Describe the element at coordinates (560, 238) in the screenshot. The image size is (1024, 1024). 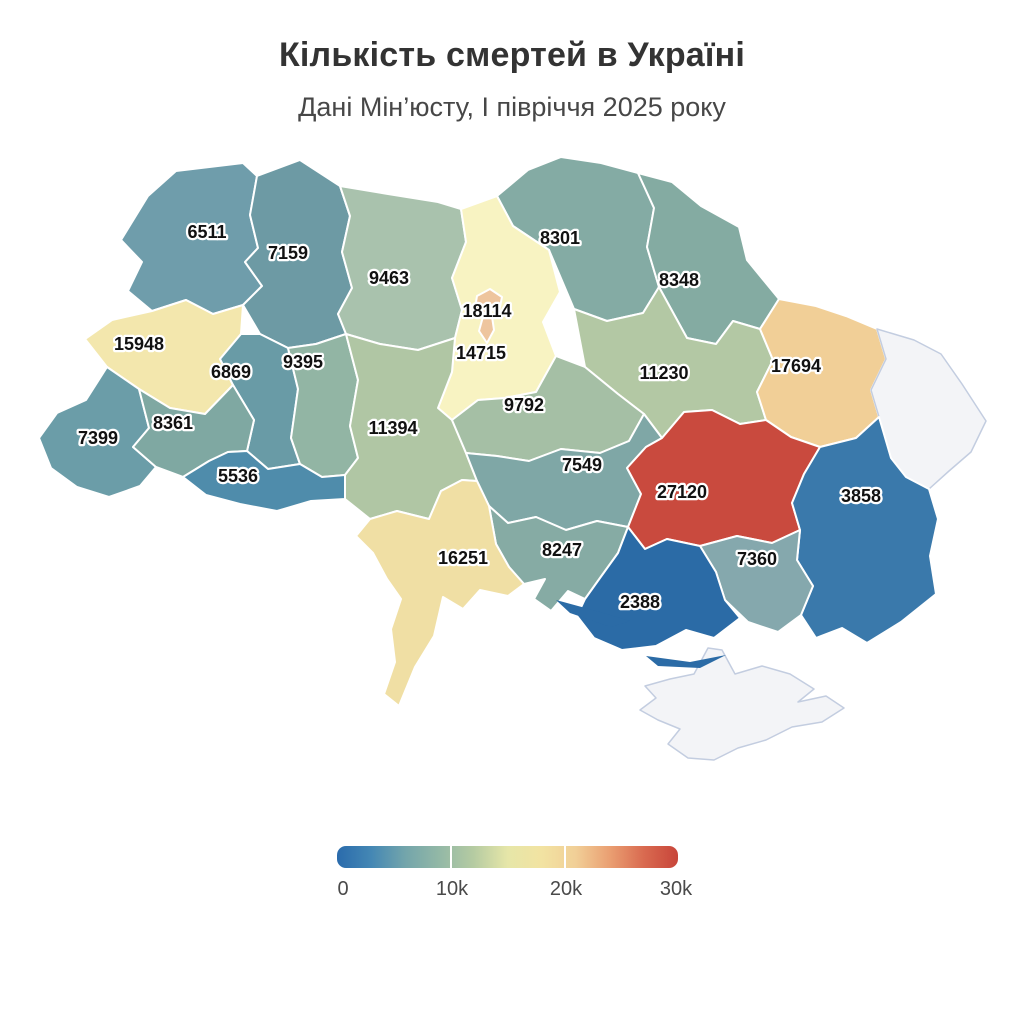
I see `region-value-label: 8301` at that location.